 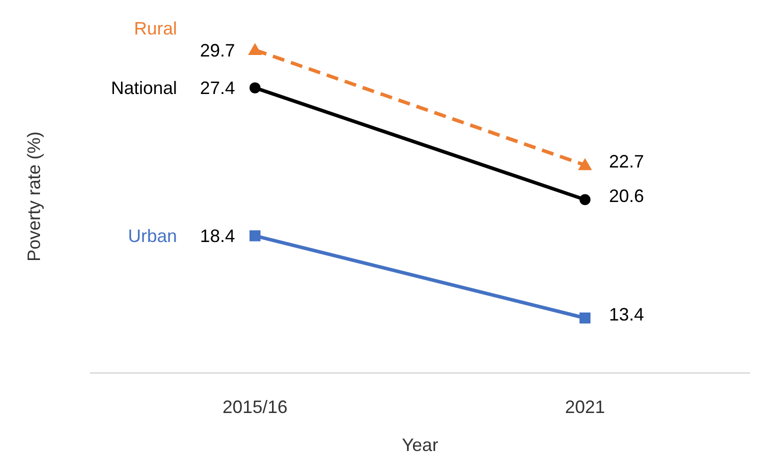 What do you see at coordinates (152, 236) in the screenshot?
I see `text: Urban` at bounding box center [152, 236].